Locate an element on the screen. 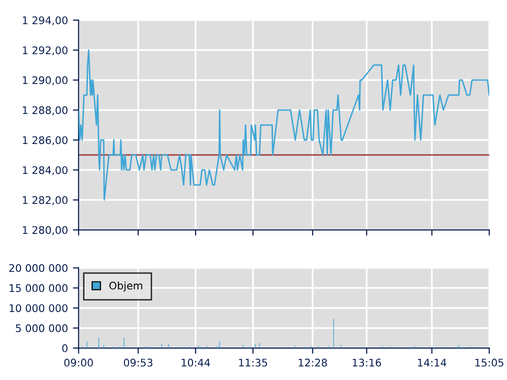 The image size is (507, 380). x-tick-label: 10:44 is located at coordinates (196, 362).